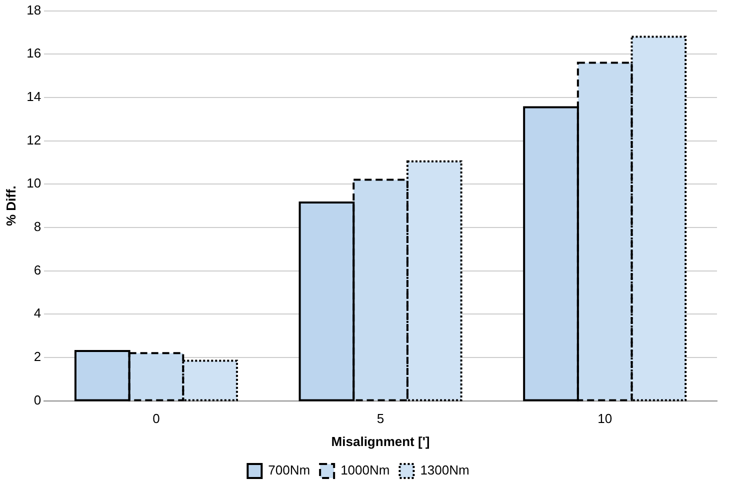 This screenshot has height=488, width=737. I want to click on x-tick-label: 10, so click(605, 418).